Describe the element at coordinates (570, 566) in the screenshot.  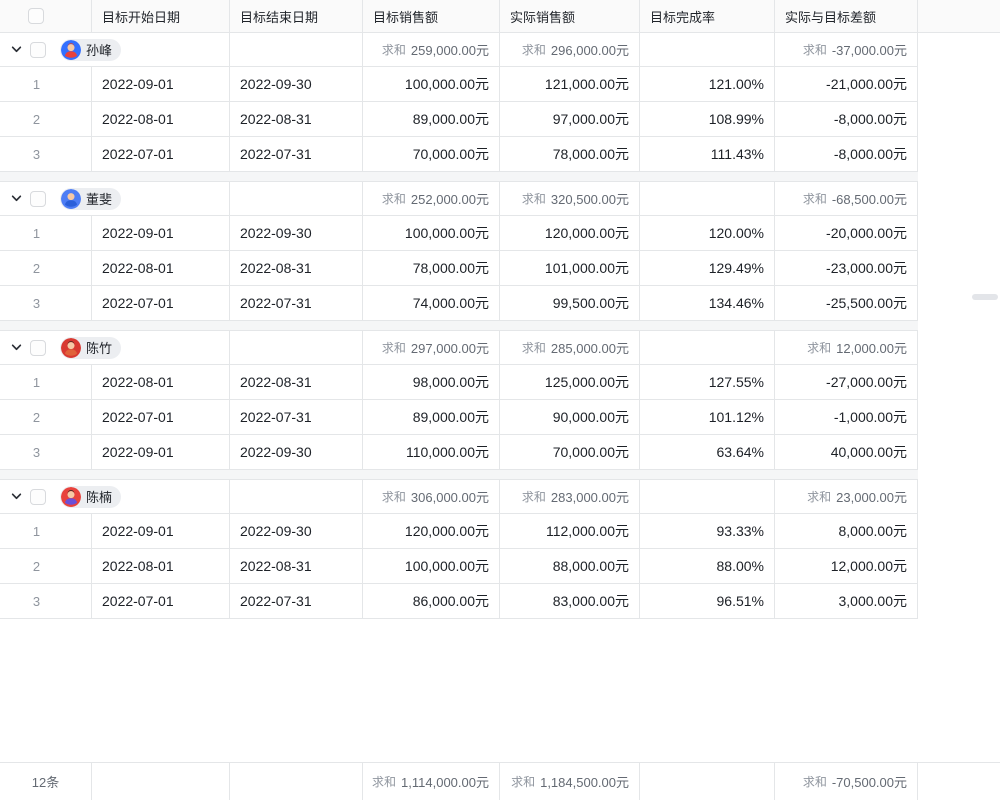
I see `cell-actual-sales: 88,000.00元` at that location.